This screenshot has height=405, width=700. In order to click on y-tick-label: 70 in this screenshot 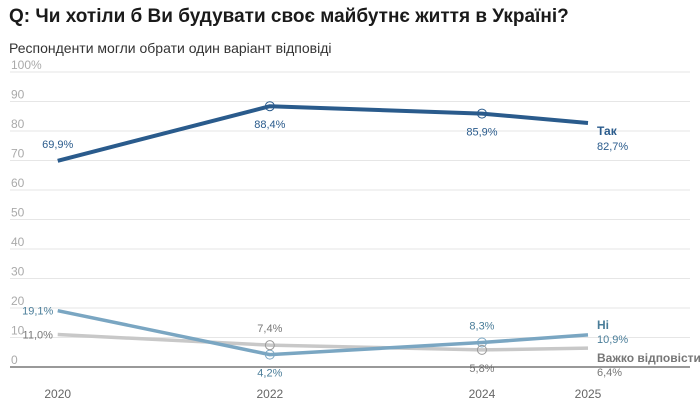, I will do `click(18, 154)`.